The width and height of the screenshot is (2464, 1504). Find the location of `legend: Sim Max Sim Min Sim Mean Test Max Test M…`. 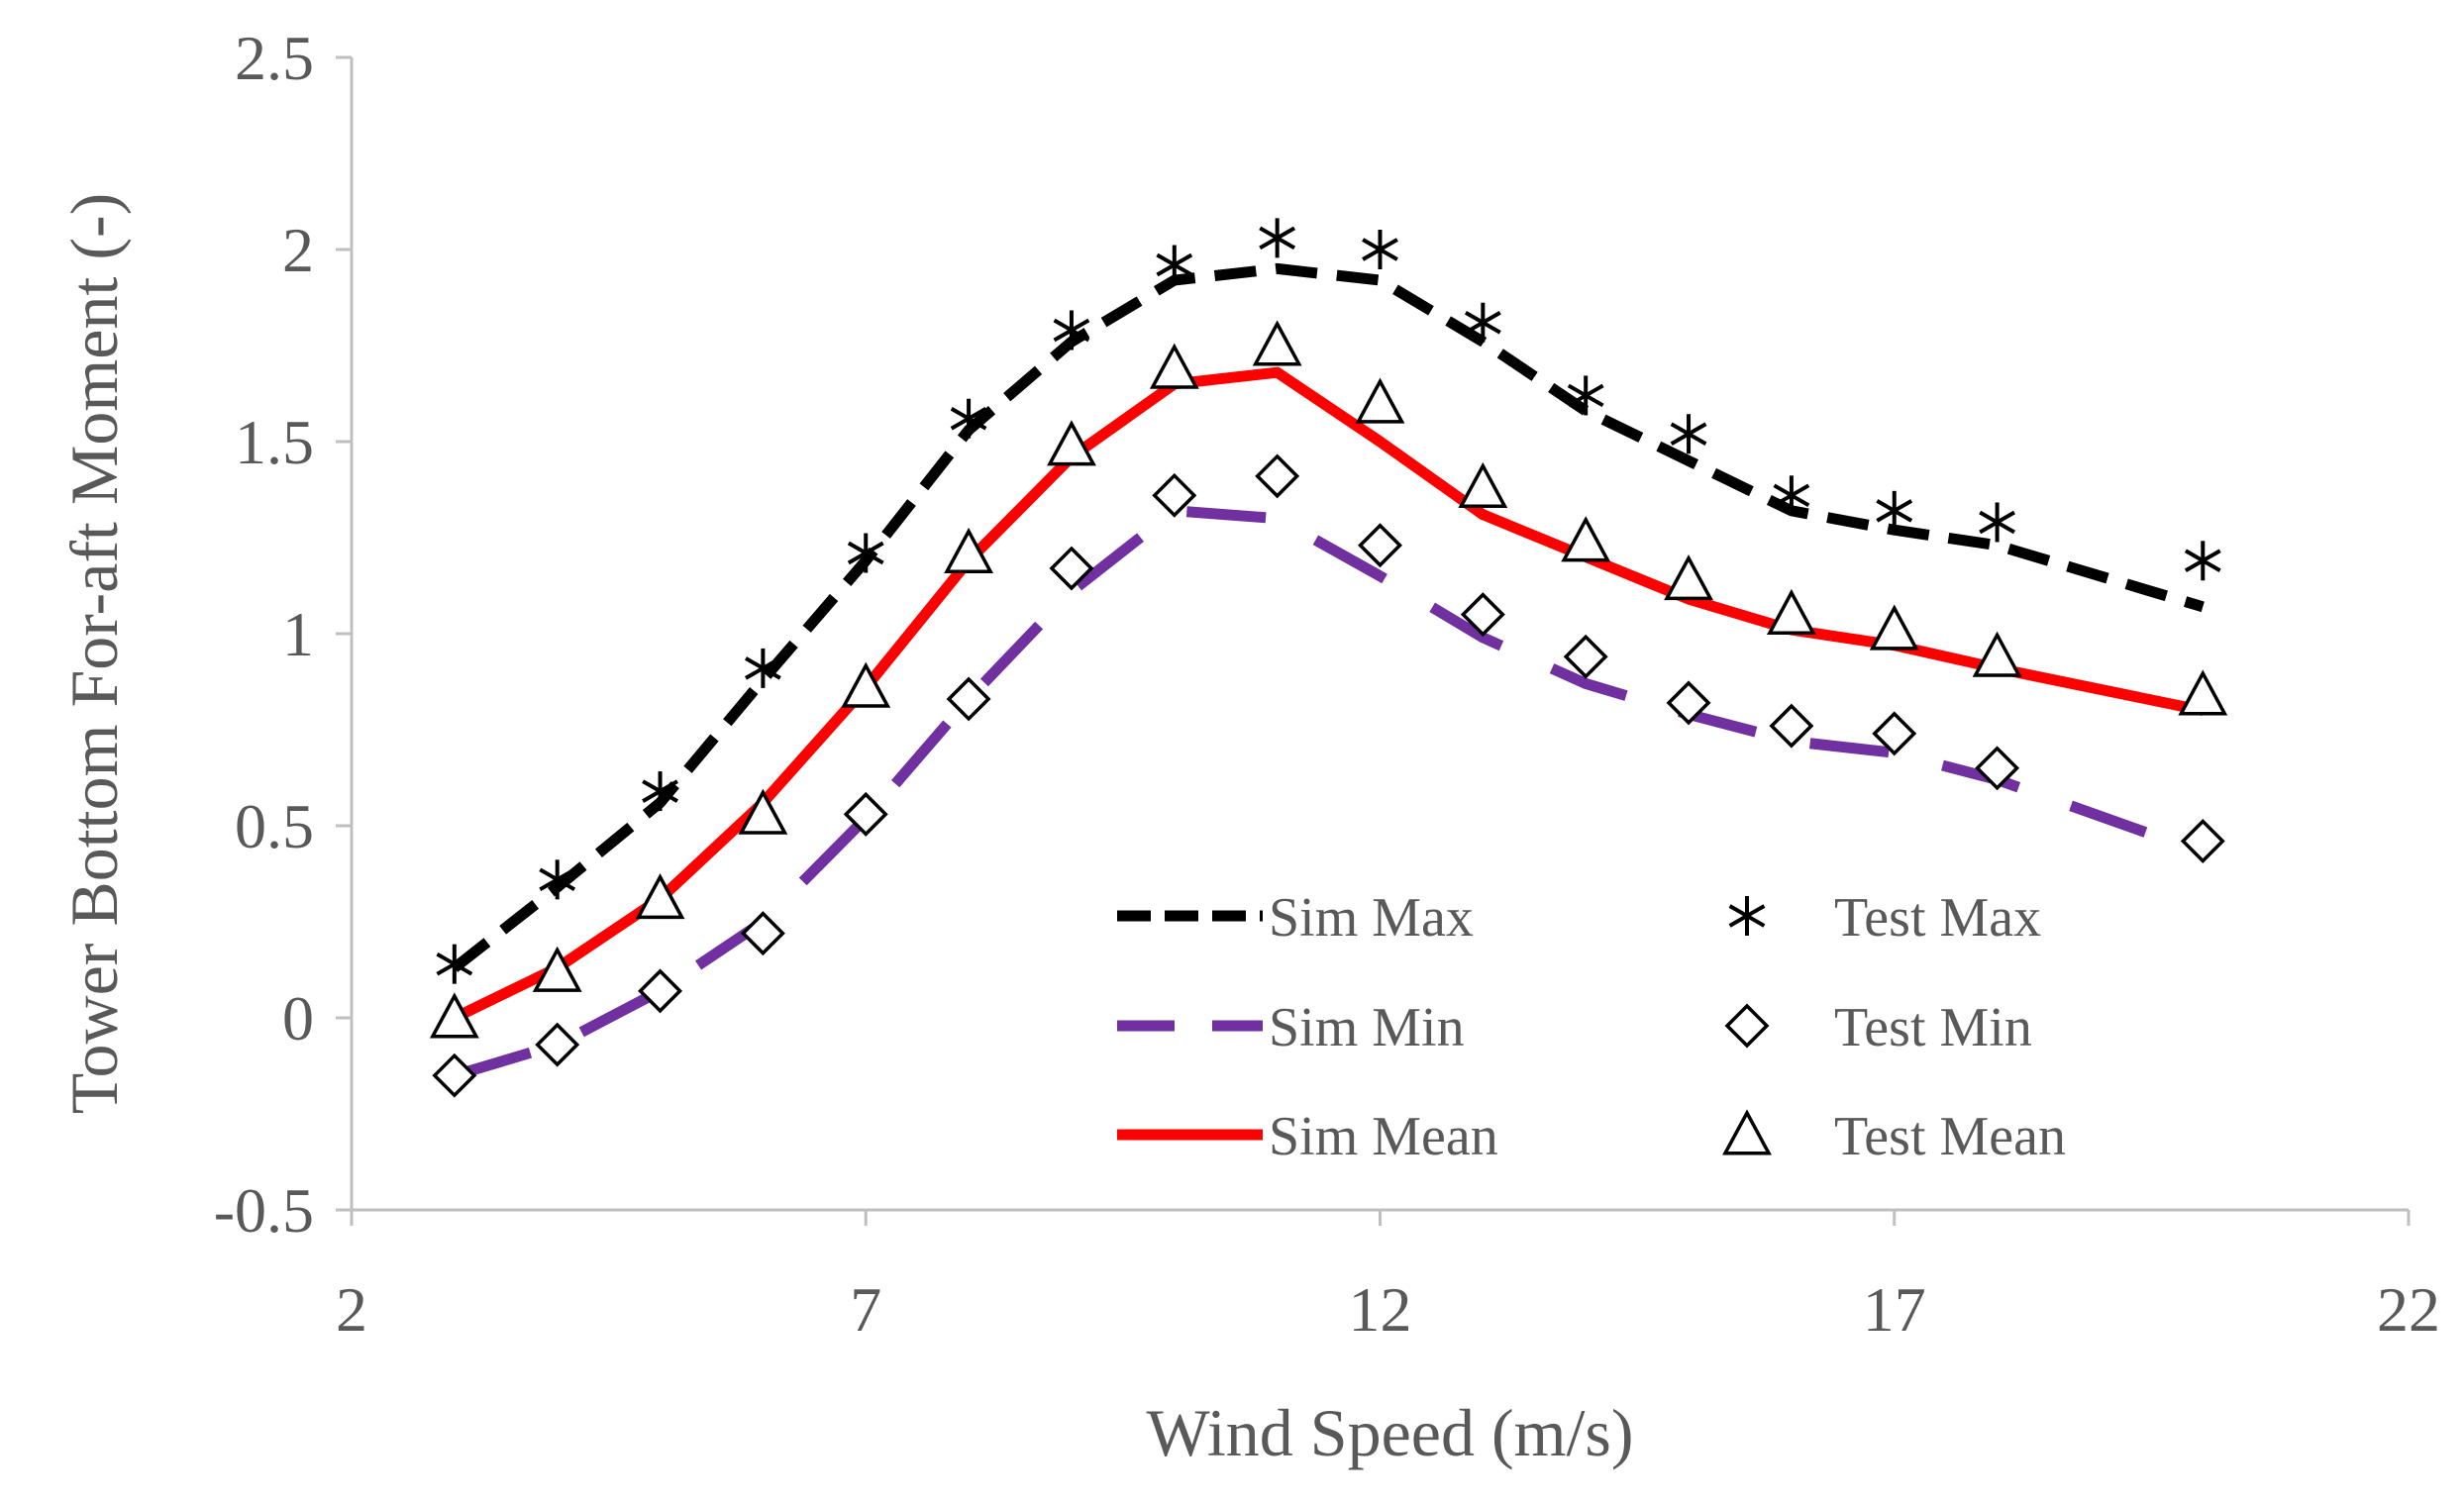

legend: Sim Max Sim Min Sim Mean Test Max Test M… is located at coordinates (1591, 1027).